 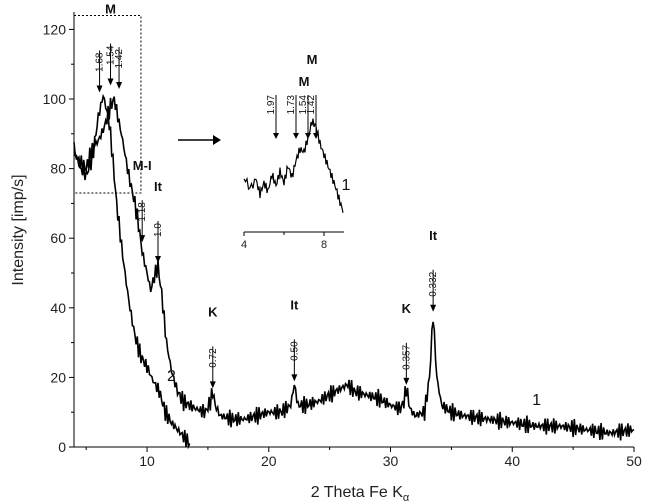 What do you see at coordinates (110, 9) in the screenshot?
I see `peak-phase-label: M` at bounding box center [110, 9].